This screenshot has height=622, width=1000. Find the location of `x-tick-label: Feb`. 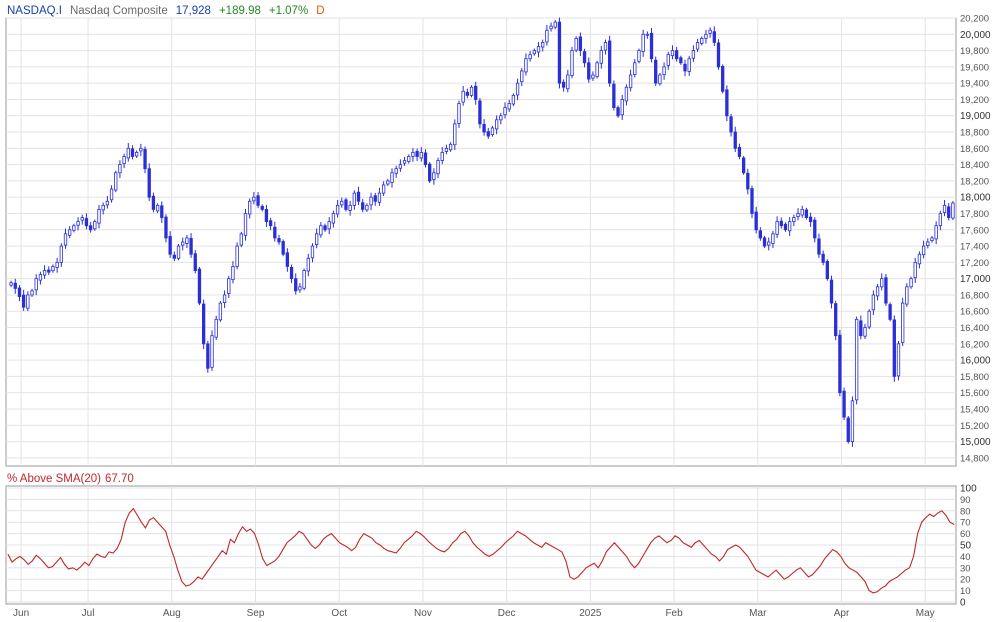

x-tick-label: Feb is located at coordinates (674, 613).